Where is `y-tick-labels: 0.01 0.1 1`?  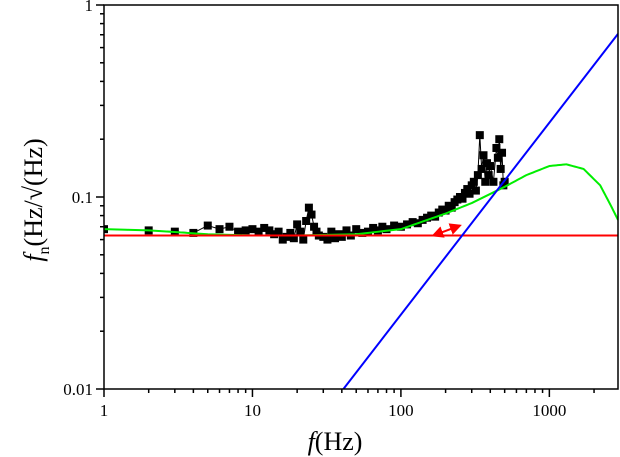
y-tick-labels: 0.01 0.1 1 is located at coordinates (78, 199).